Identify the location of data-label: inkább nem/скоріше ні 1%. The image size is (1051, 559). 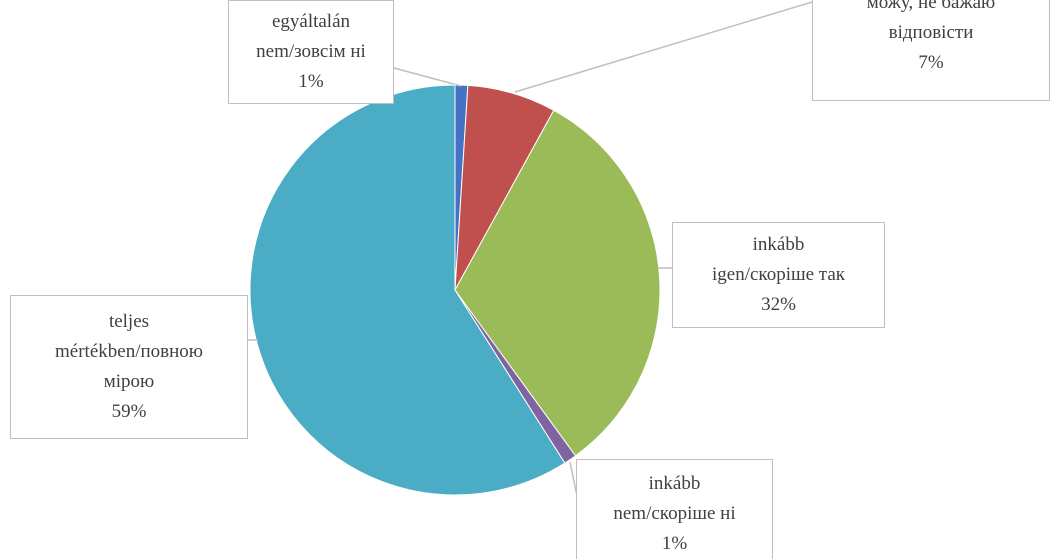
(674, 509).